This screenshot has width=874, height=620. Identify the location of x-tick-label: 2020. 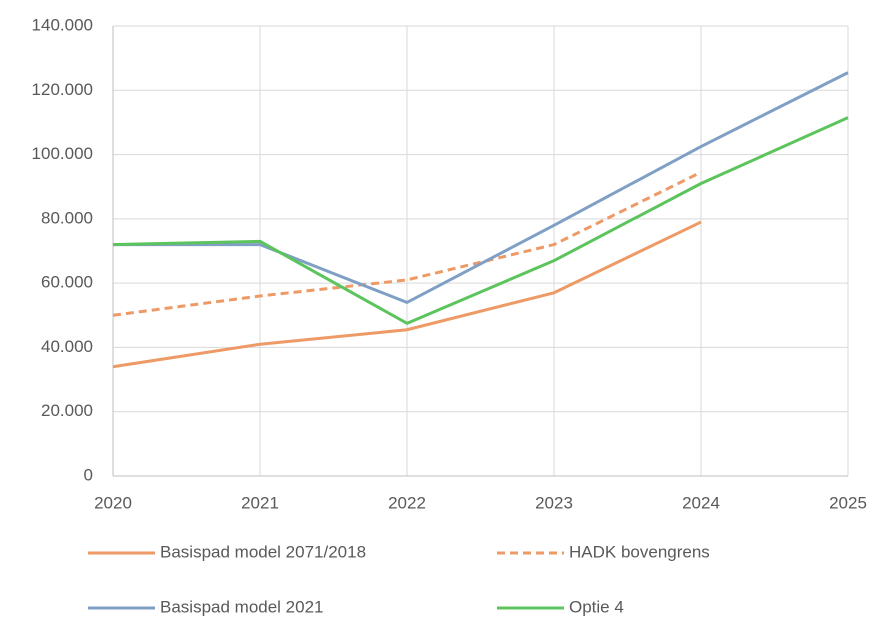
(113, 502).